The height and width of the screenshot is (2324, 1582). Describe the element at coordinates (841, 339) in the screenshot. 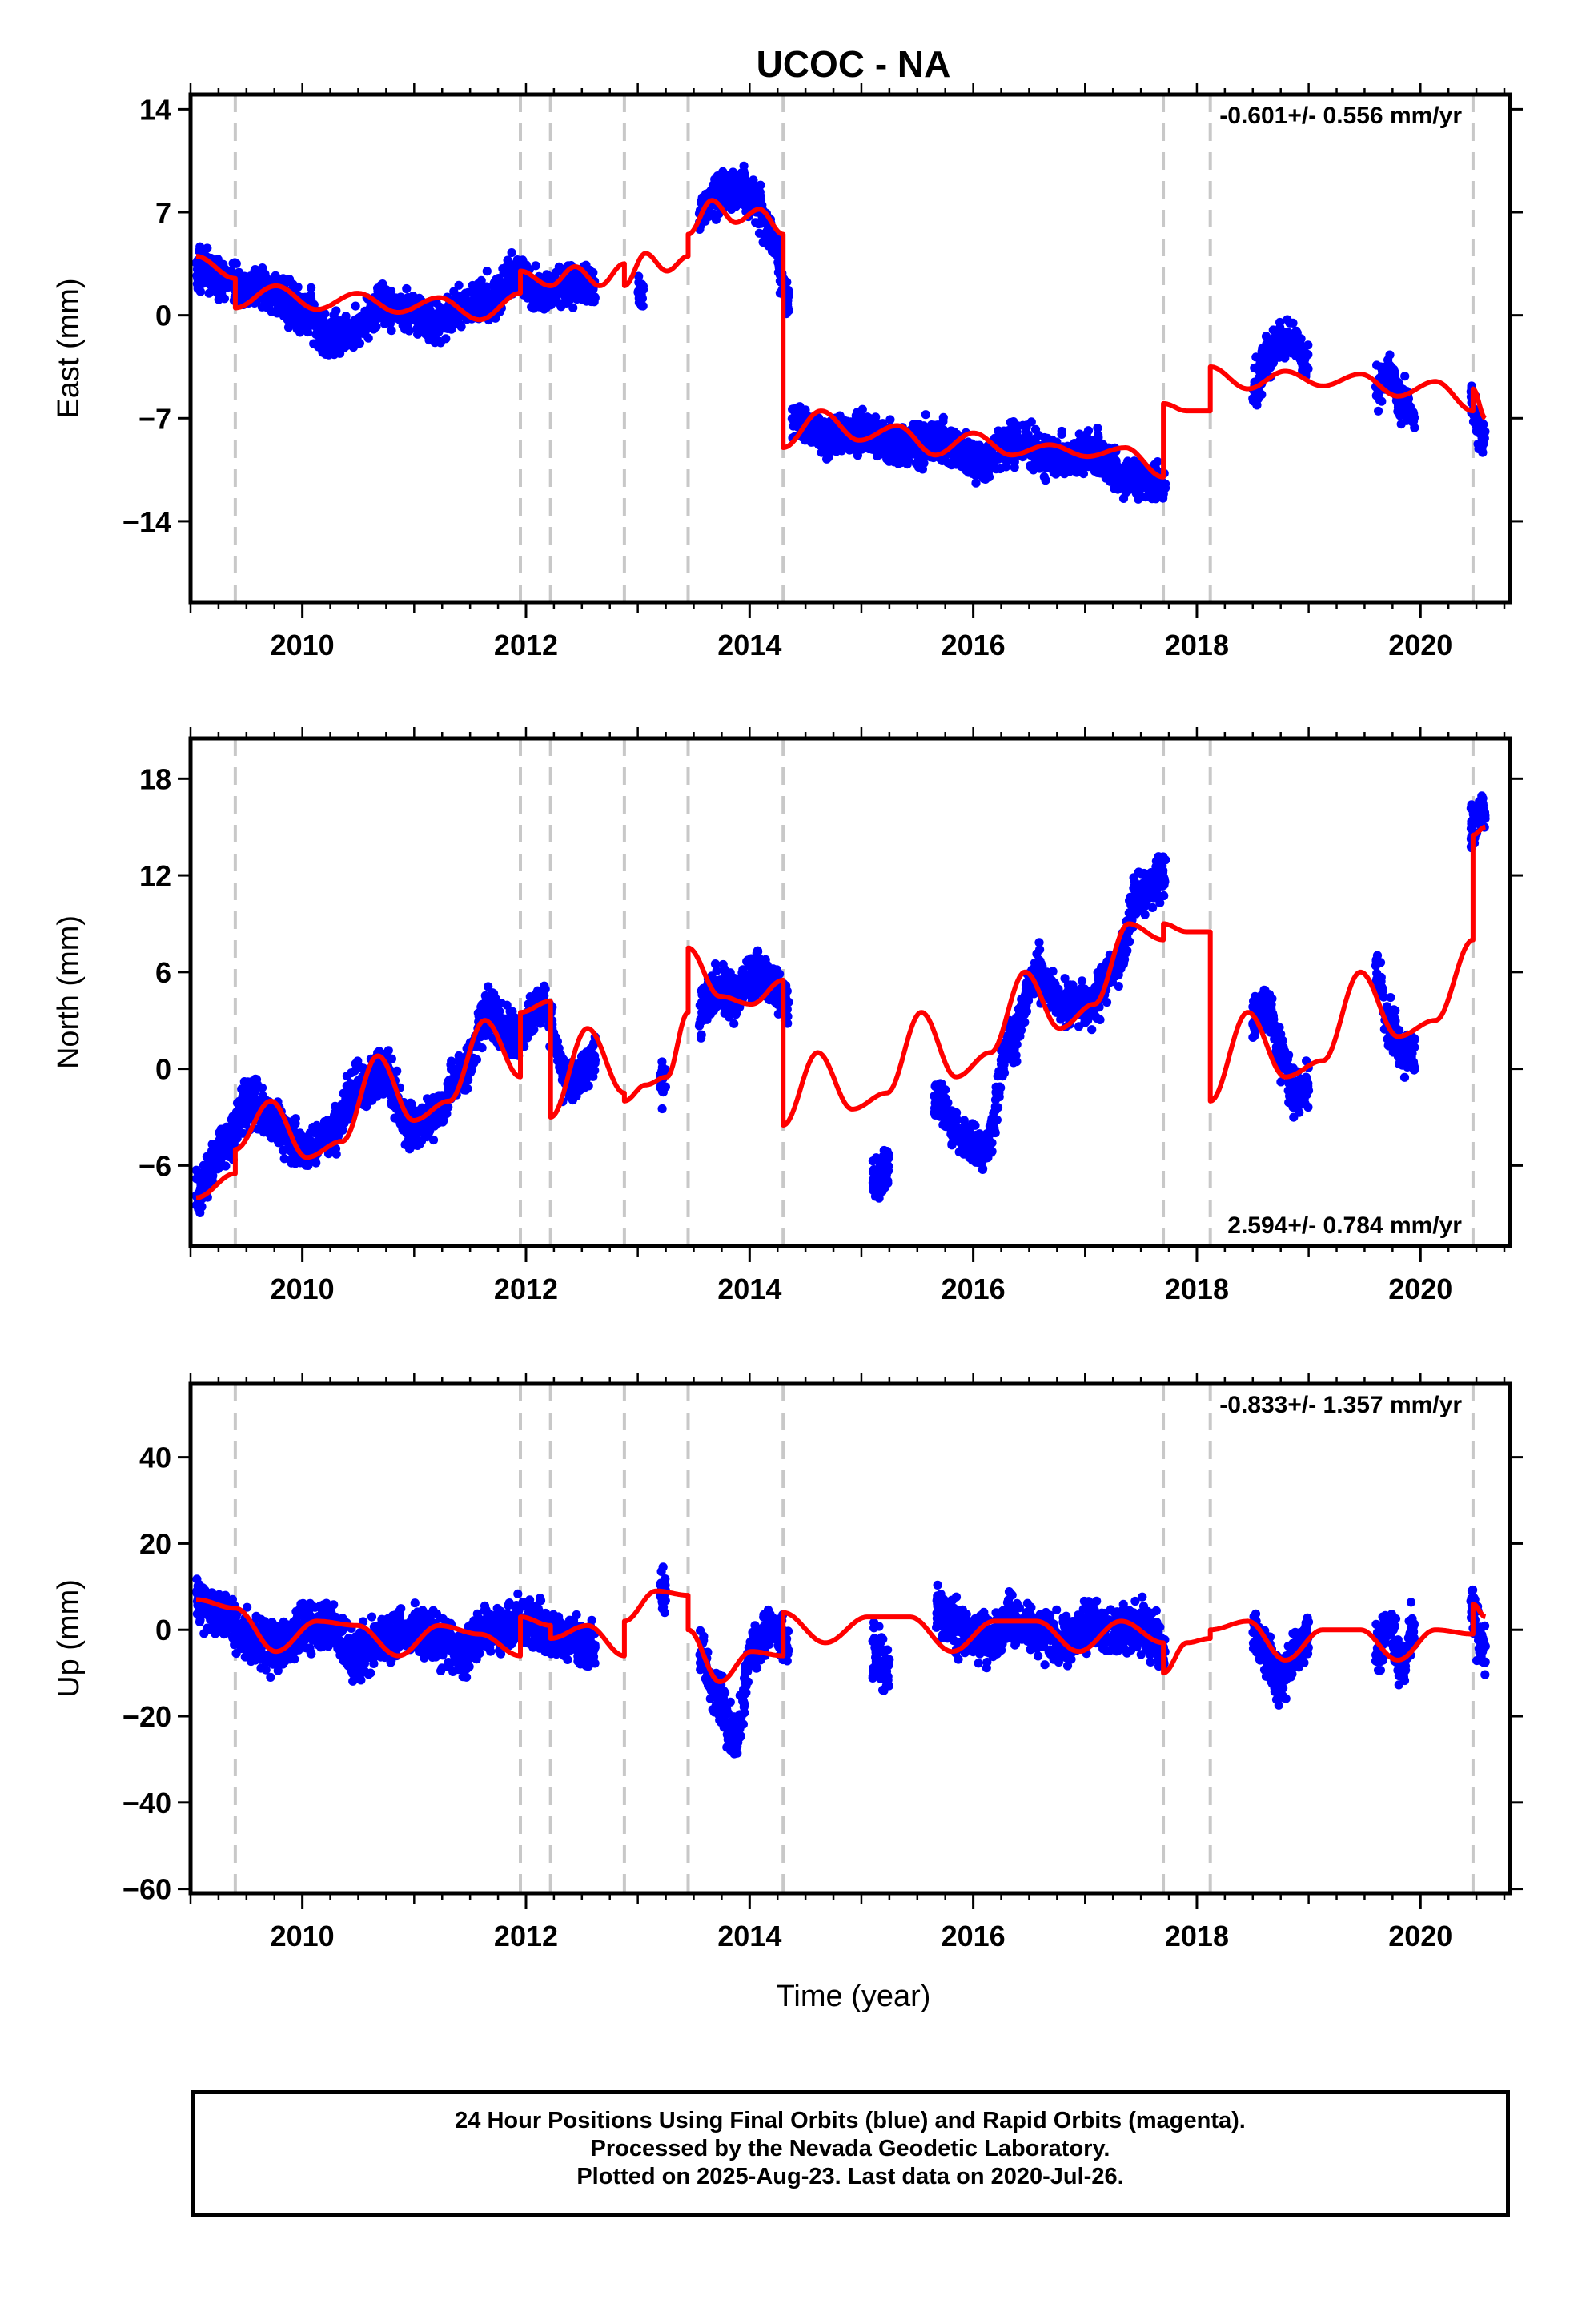

I see `model-fit-line` at that location.